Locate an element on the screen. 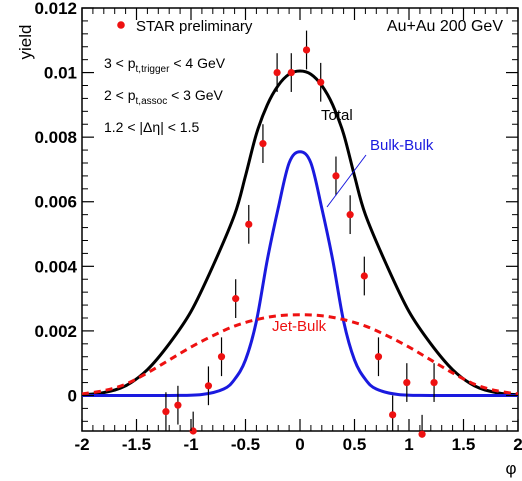 The width and height of the screenshot is (522, 481). cut-trigger-pre: 3 < p is located at coordinates (120, 63).